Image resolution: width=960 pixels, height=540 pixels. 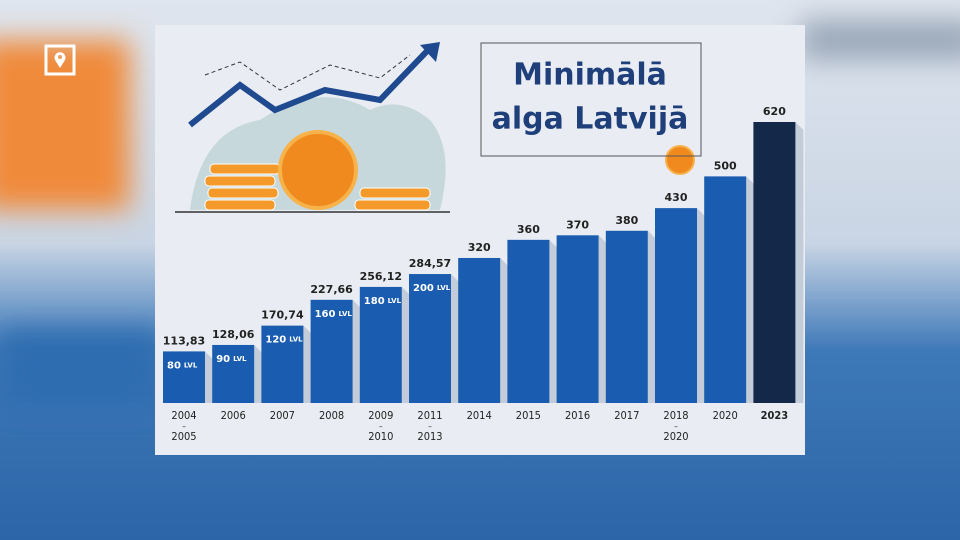 I want to click on value-label: 620, so click(x=774, y=111).